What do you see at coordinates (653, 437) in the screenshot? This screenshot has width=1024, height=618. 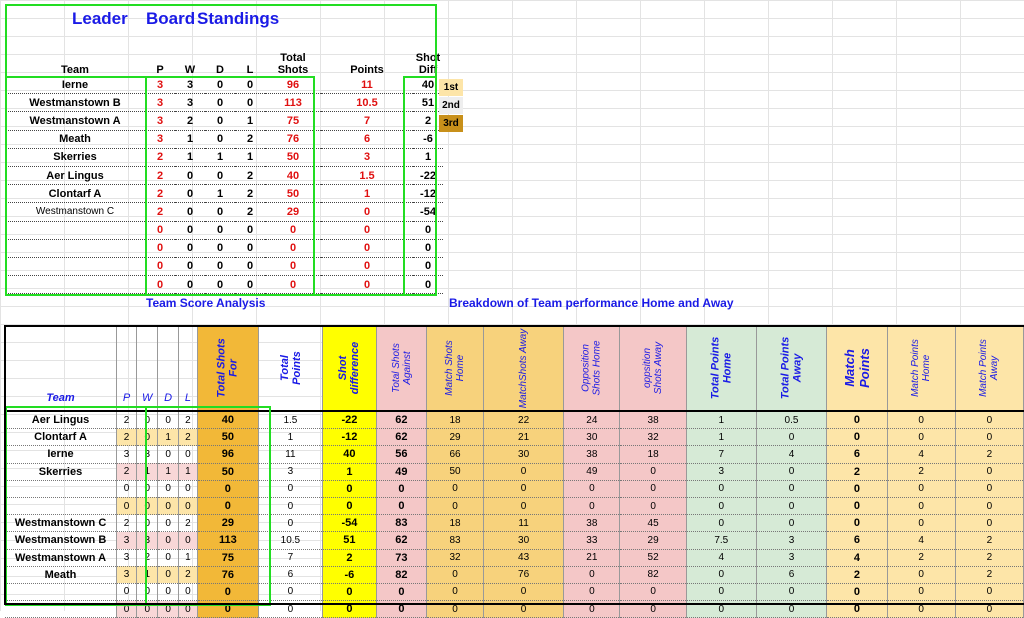 I see `analysis-cell-osa: 32` at bounding box center [653, 437].